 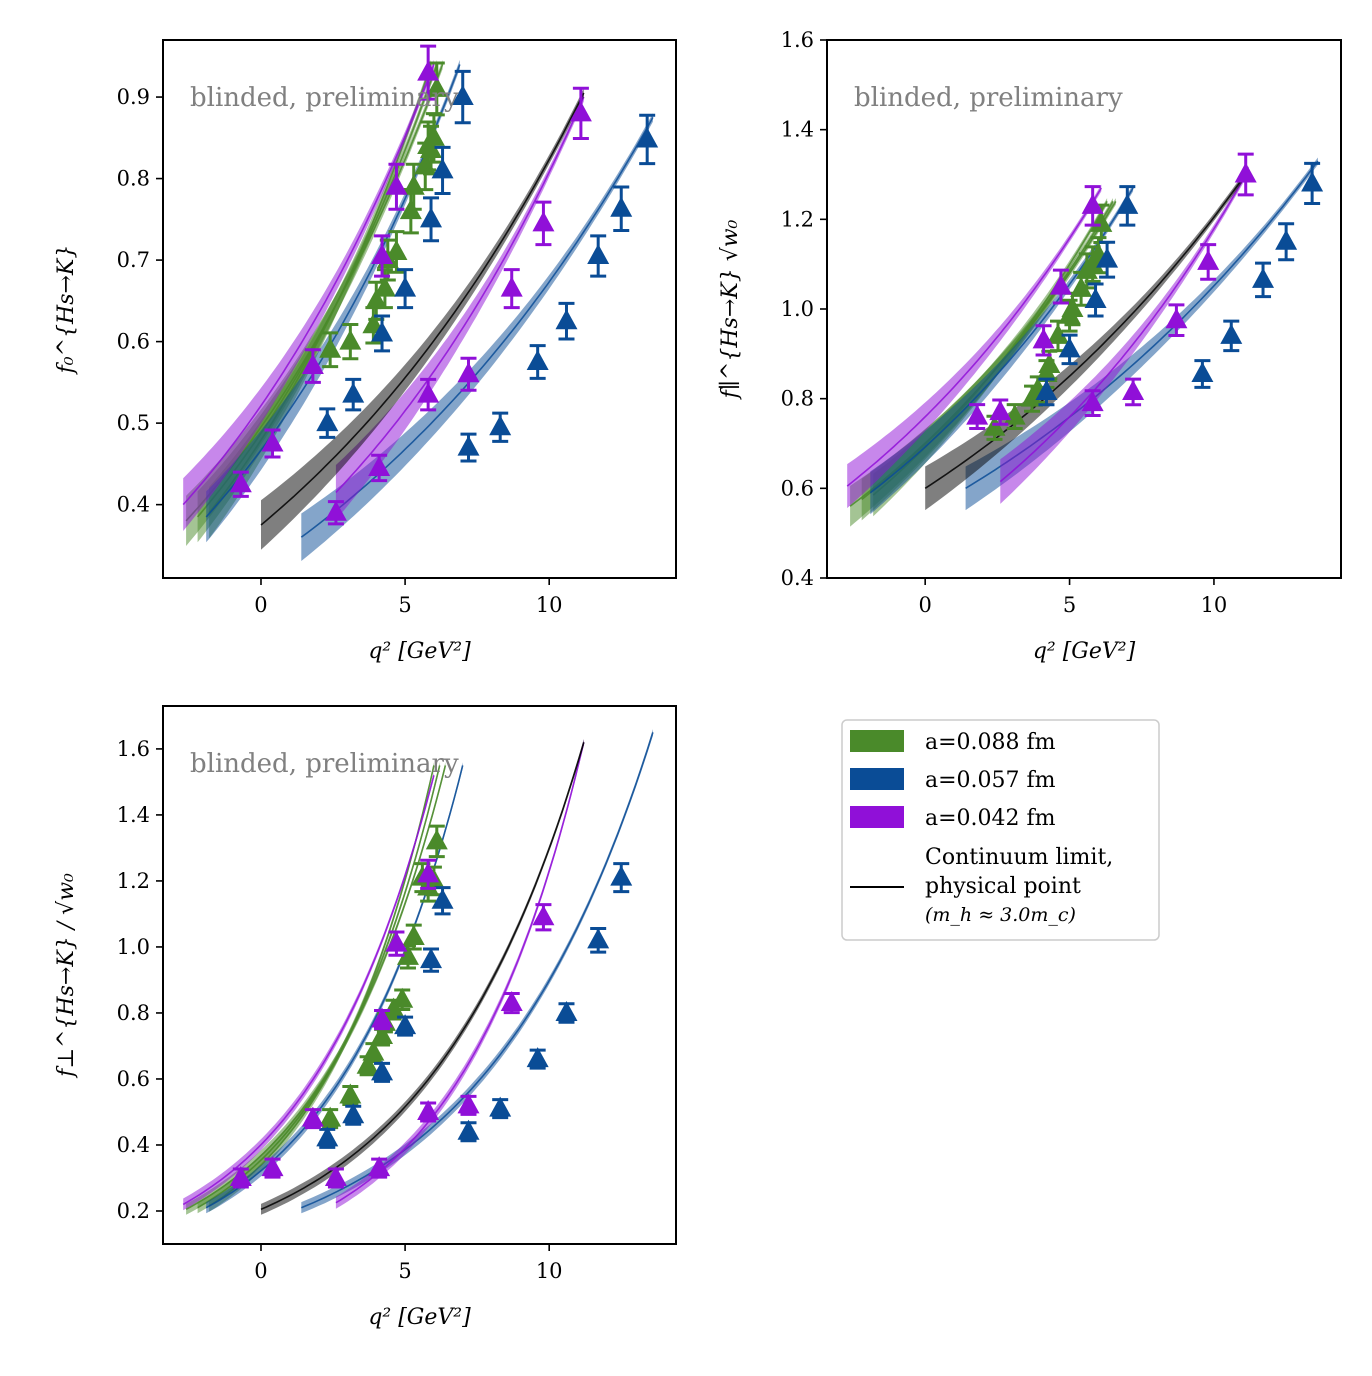 I want to click on y-tick-label: 1.6, so click(x=133, y=749).